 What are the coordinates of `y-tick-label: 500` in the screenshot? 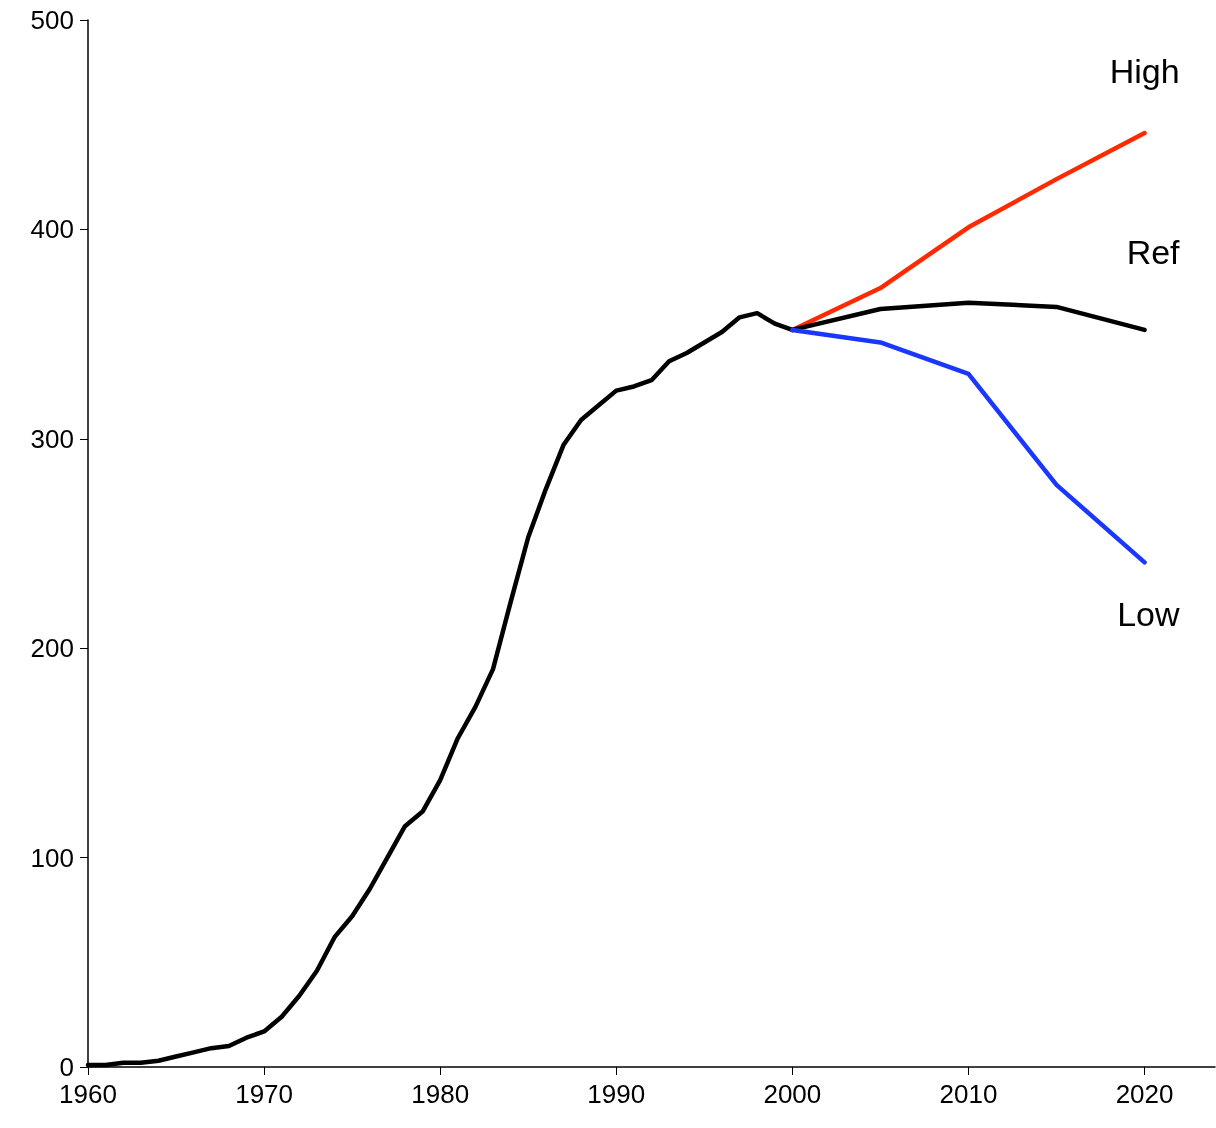 It's located at (52, 20).